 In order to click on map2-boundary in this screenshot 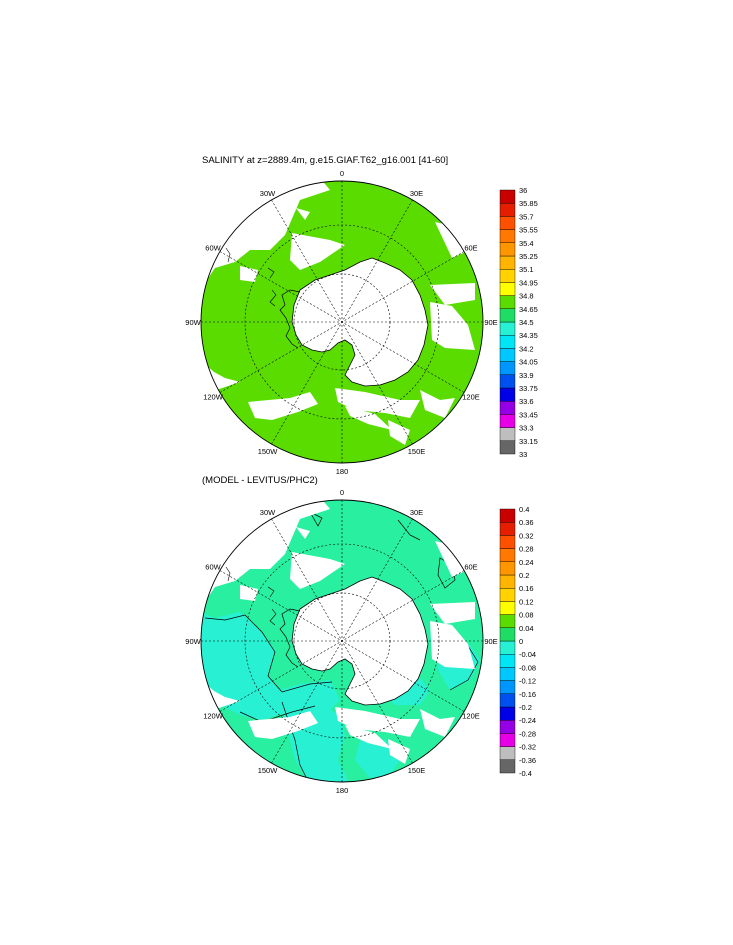, I will do `click(342, 641)`.